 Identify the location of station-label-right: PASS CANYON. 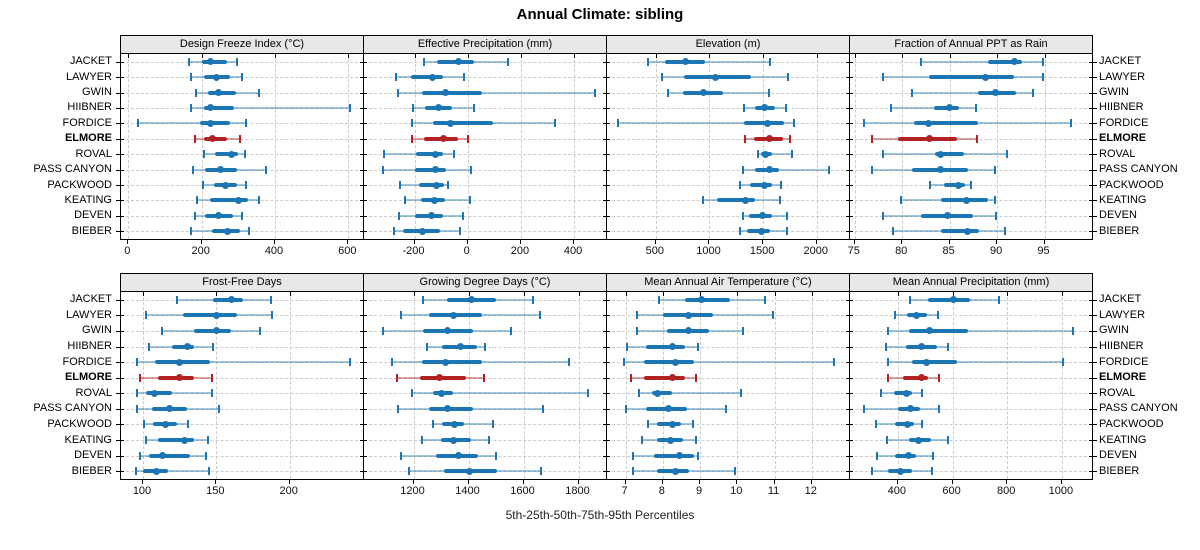
(1138, 408).